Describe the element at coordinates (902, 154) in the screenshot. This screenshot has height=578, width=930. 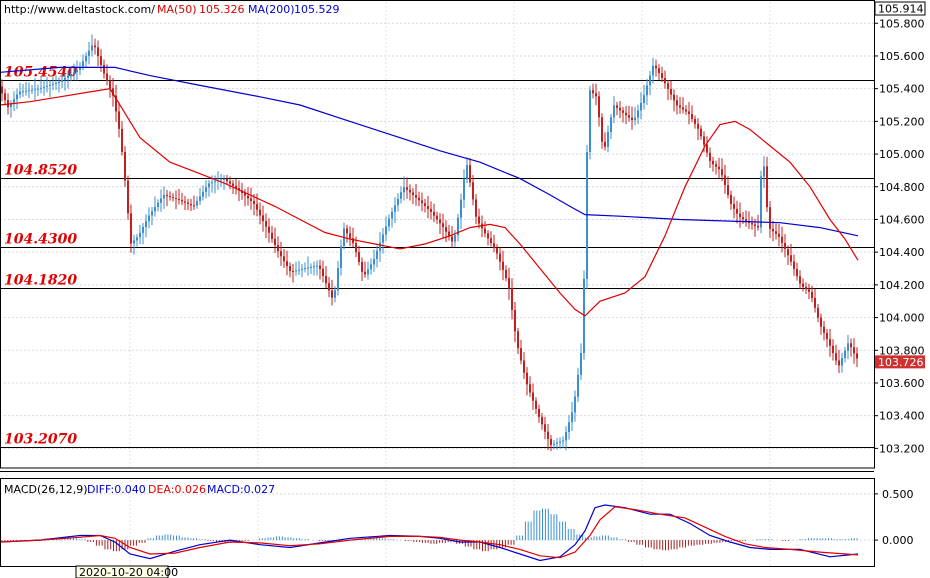
I see `price-tick-label: 105.000` at that location.